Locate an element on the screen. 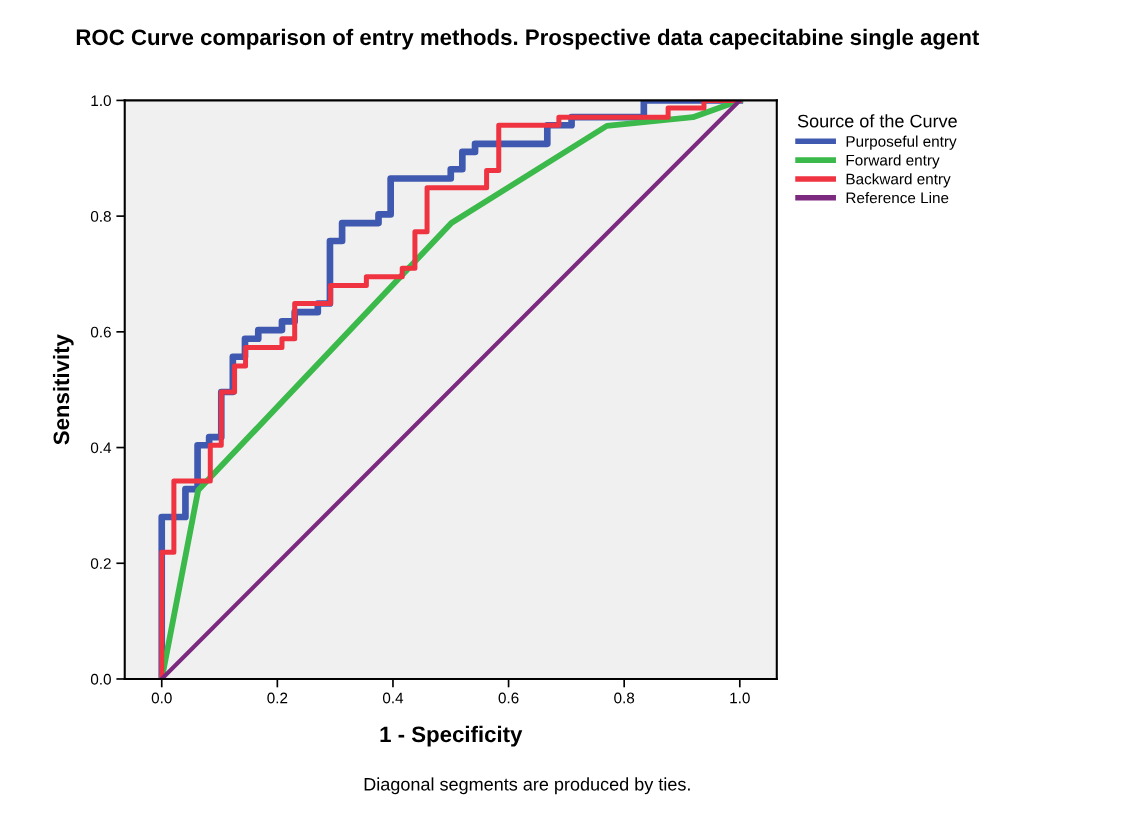  x-axis-title: 1 - Specificity is located at coordinates (451, 736).